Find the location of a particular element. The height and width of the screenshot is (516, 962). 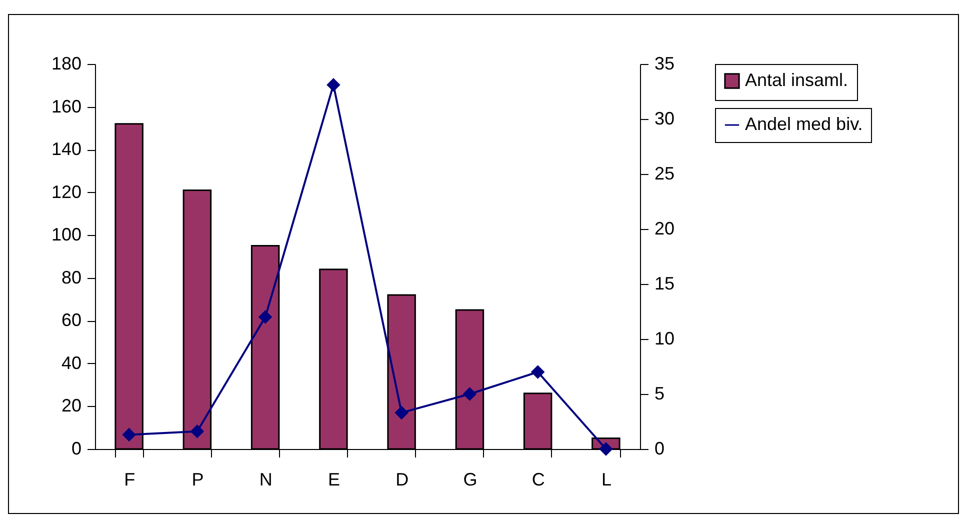

y2-tick-label: 10 is located at coordinates (664, 338).